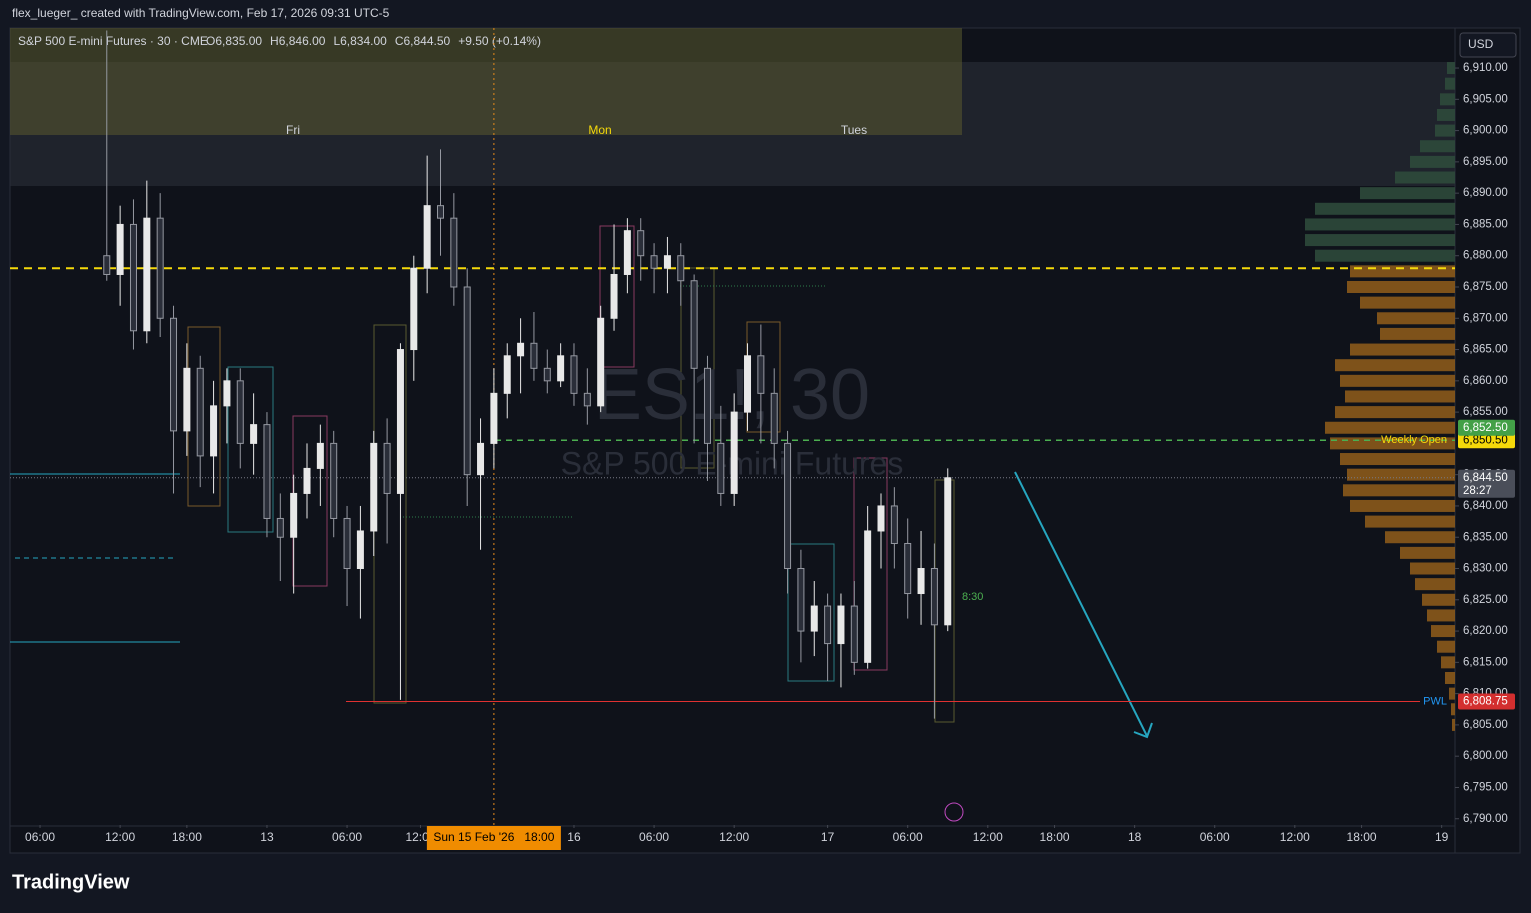  Describe the element at coordinates (1485, 537) in the screenshot. I see `y-tick-label: 6,835.00` at that location.